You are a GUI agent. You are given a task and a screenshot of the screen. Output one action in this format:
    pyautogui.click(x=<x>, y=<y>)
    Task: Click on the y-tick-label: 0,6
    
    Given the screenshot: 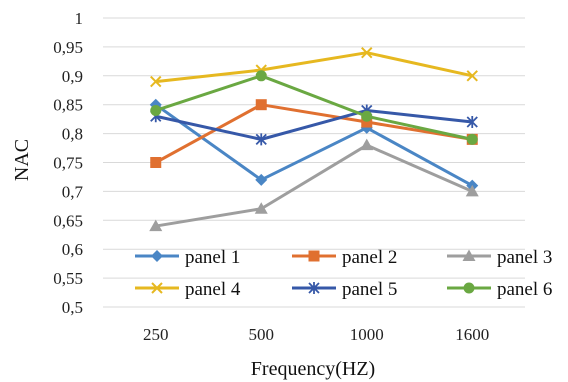 What is the action you would take?
    pyautogui.click(x=72, y=249)
    